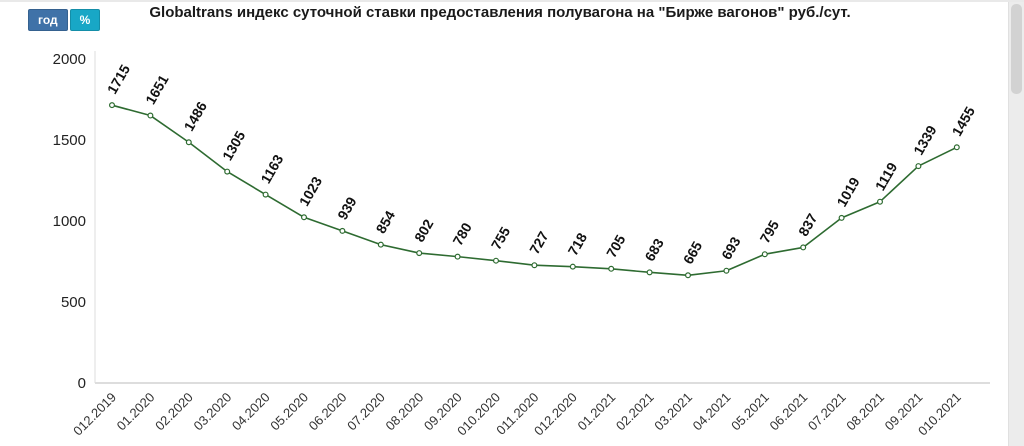 The image size is (1024, 446). What do you see at coordinates (174, 412) in the screenshot?
I see `x-axis-label: 02.2020` at bounding box center [174, 412].